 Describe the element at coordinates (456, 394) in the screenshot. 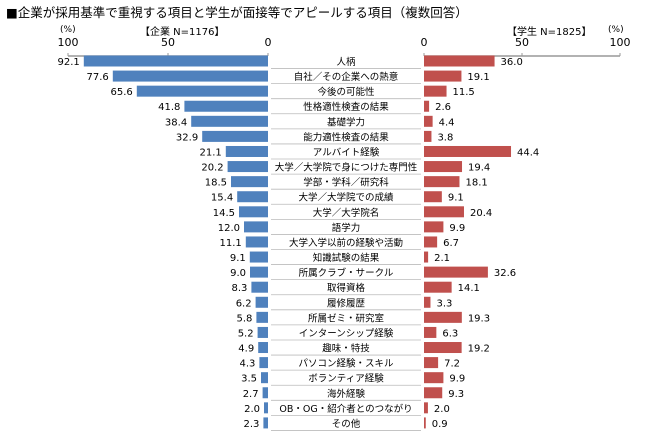

I see `student-value-label: 9.3` at that location.